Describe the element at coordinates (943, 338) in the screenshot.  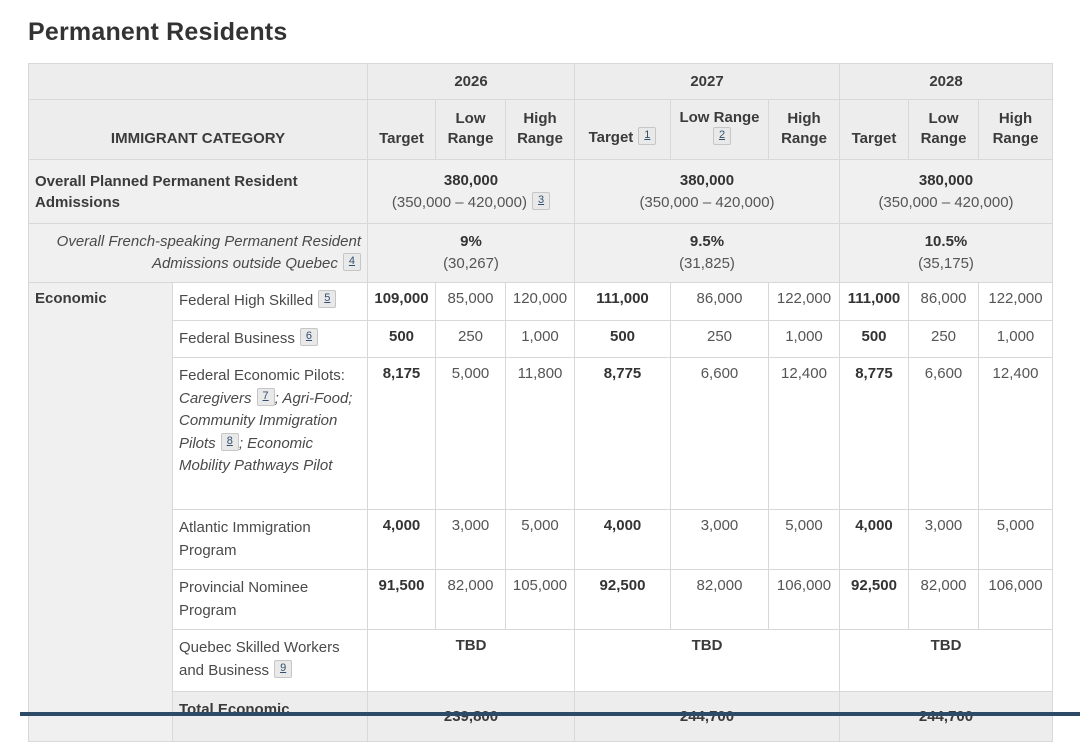
I see `fb-2028-low: 250` at that location.